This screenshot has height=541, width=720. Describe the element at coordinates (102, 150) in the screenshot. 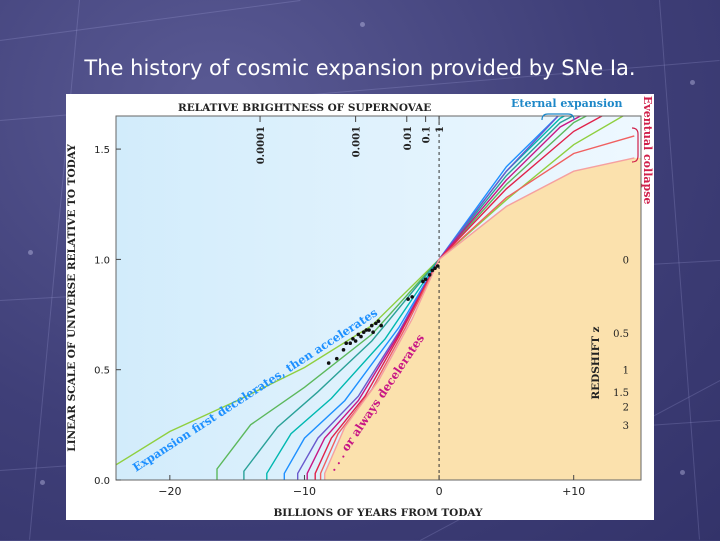

I see `y-tick-label: 1.5` at that location.